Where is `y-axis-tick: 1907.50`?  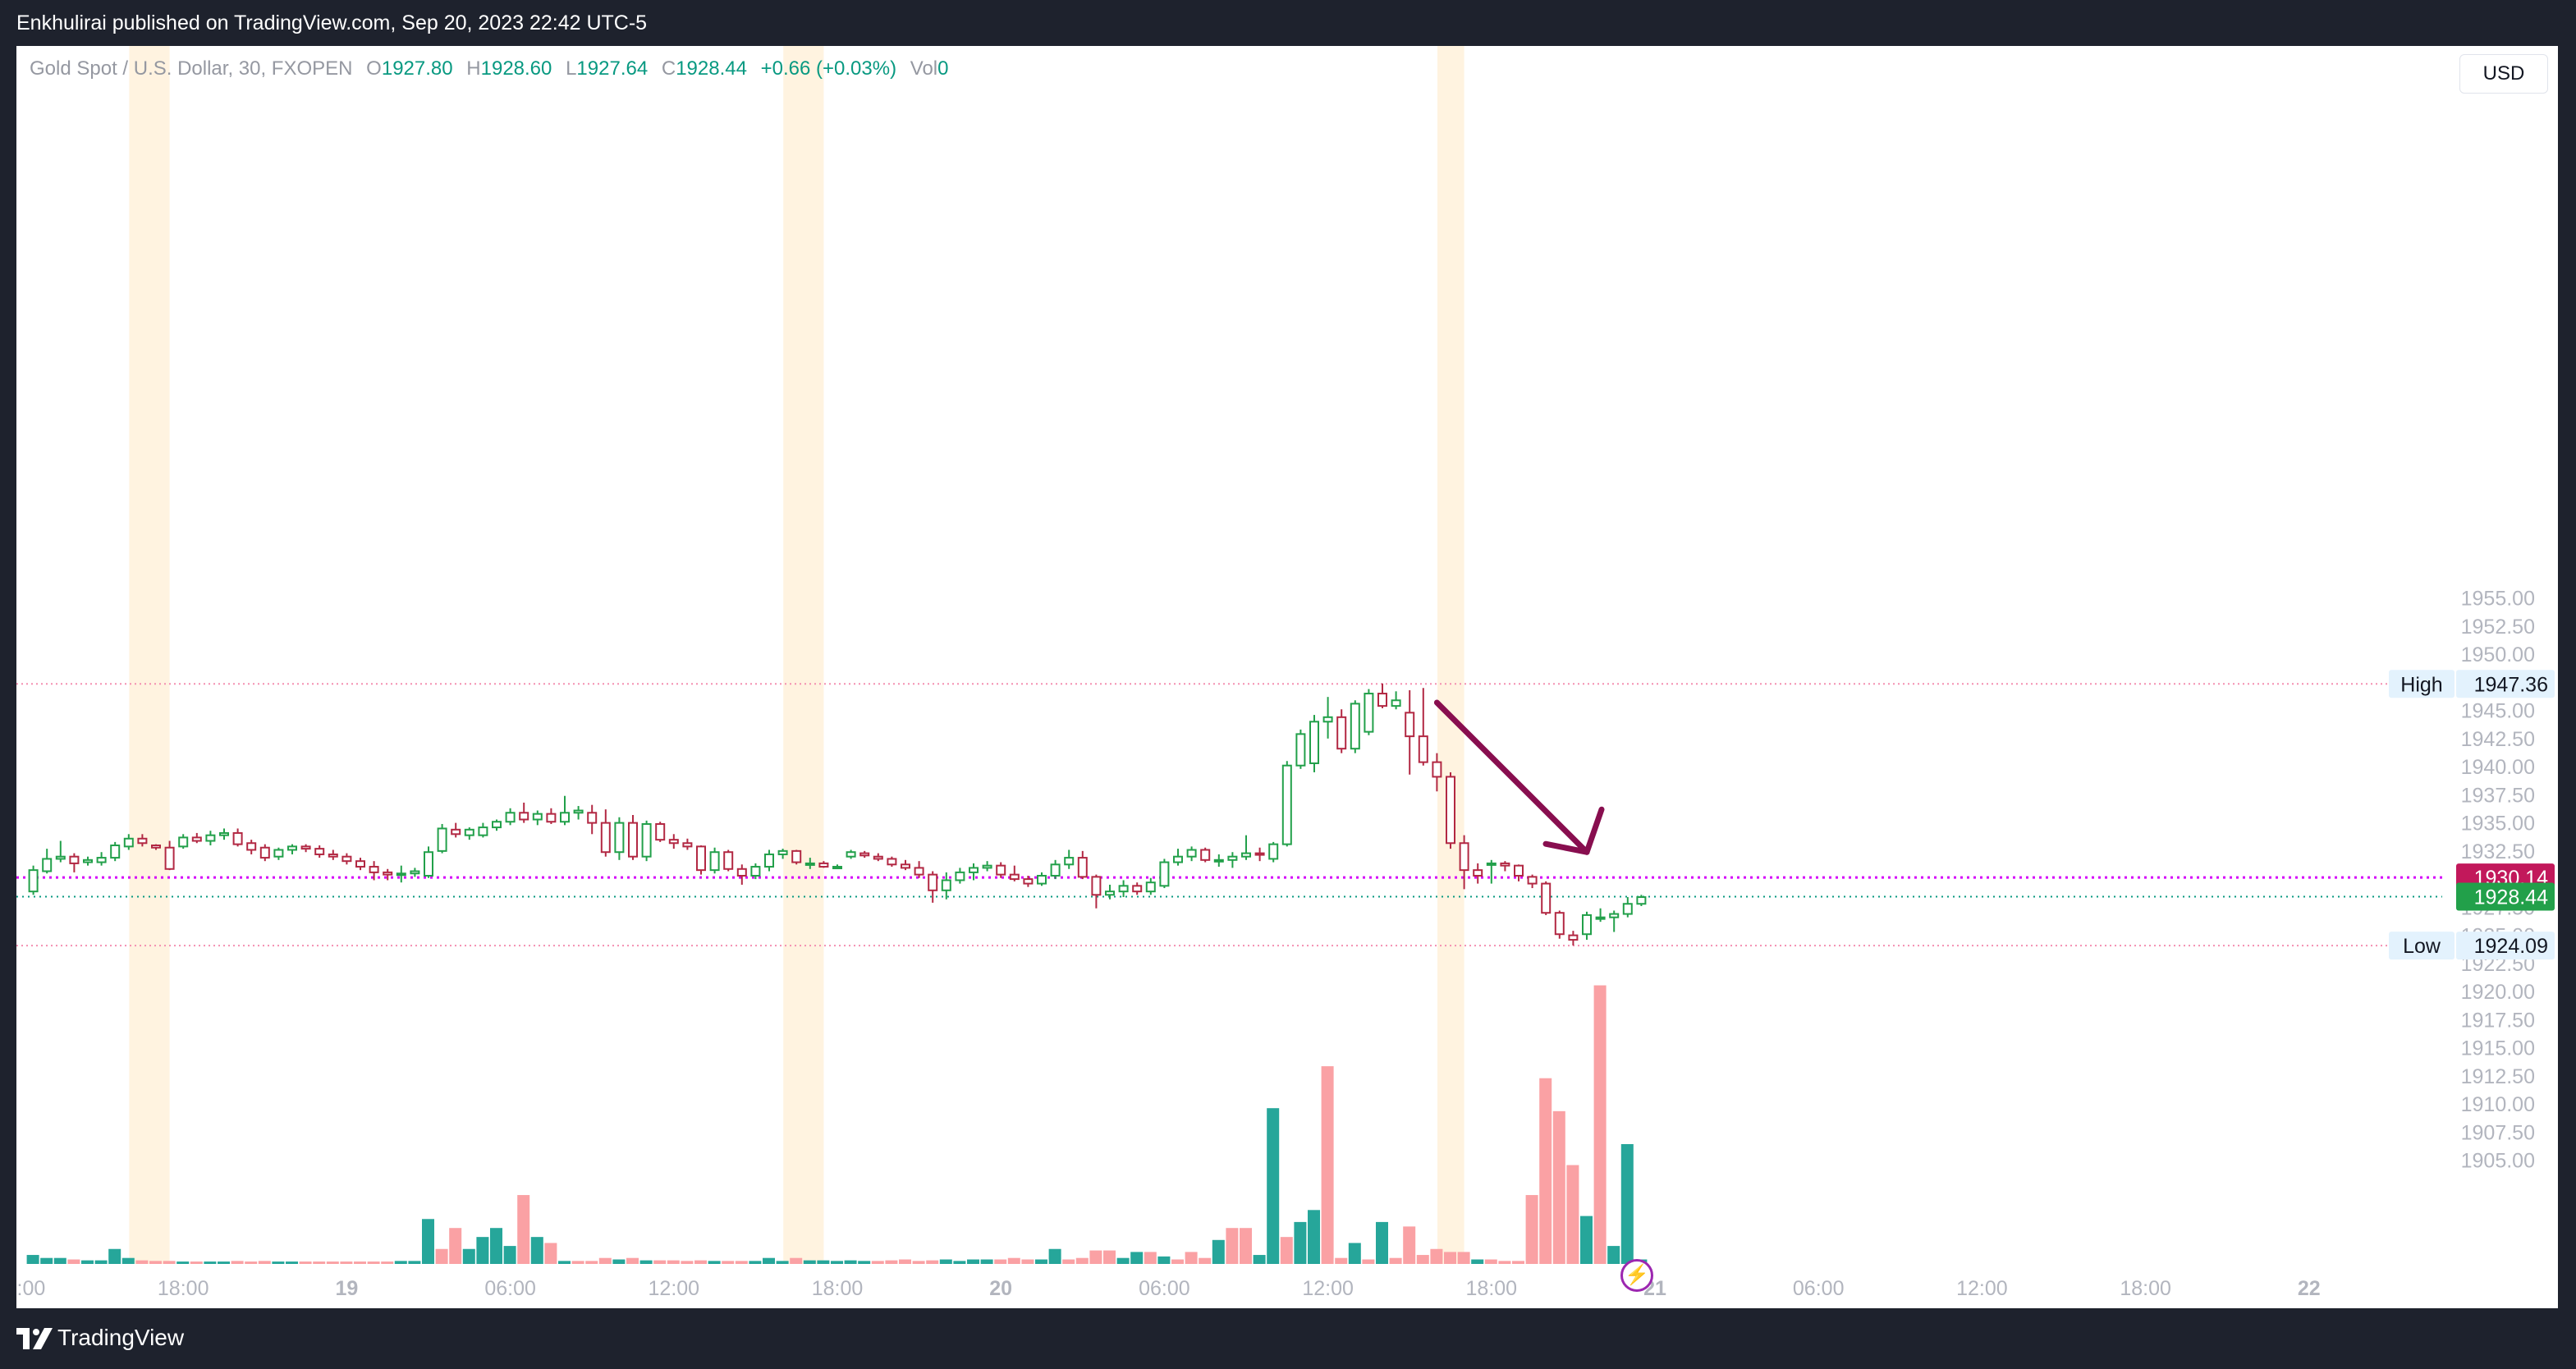
y-axis-tick: 1907.50 is located at coordinates (2498, 1132).